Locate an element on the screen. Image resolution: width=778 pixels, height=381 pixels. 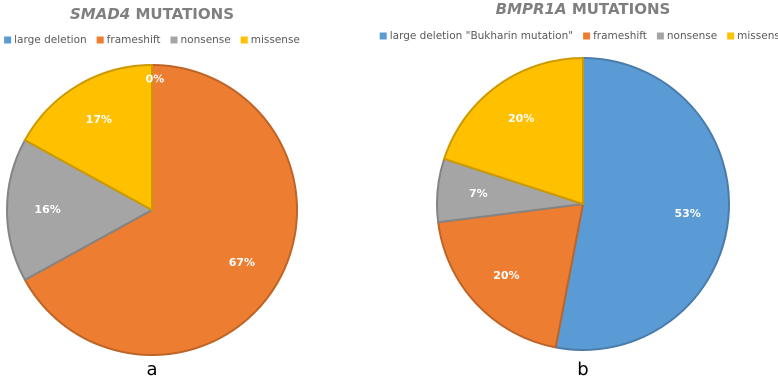
data-label: 53% is located at coordinates (687, 213).